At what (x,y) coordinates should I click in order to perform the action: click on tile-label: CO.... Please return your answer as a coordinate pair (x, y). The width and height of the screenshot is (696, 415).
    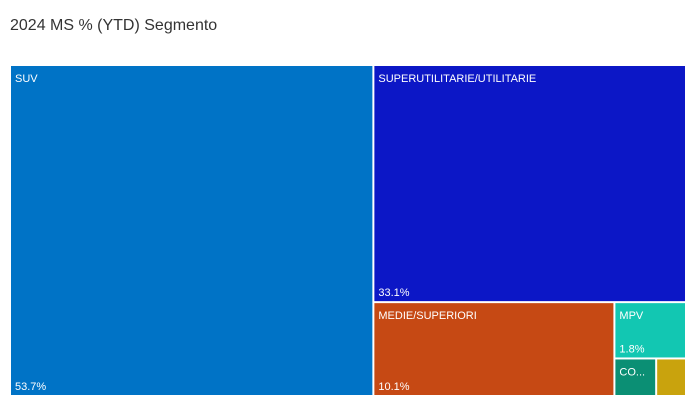
    Looking at the image, I should click on (632, 372).